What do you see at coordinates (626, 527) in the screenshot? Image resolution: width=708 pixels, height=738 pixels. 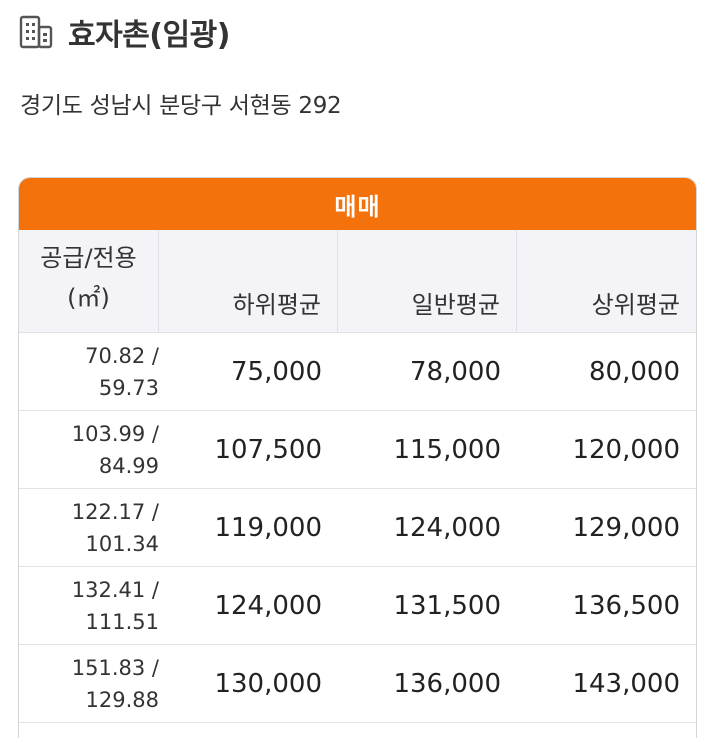 I see `high-price-cell: 129,000` at bounding box center [626, 527].